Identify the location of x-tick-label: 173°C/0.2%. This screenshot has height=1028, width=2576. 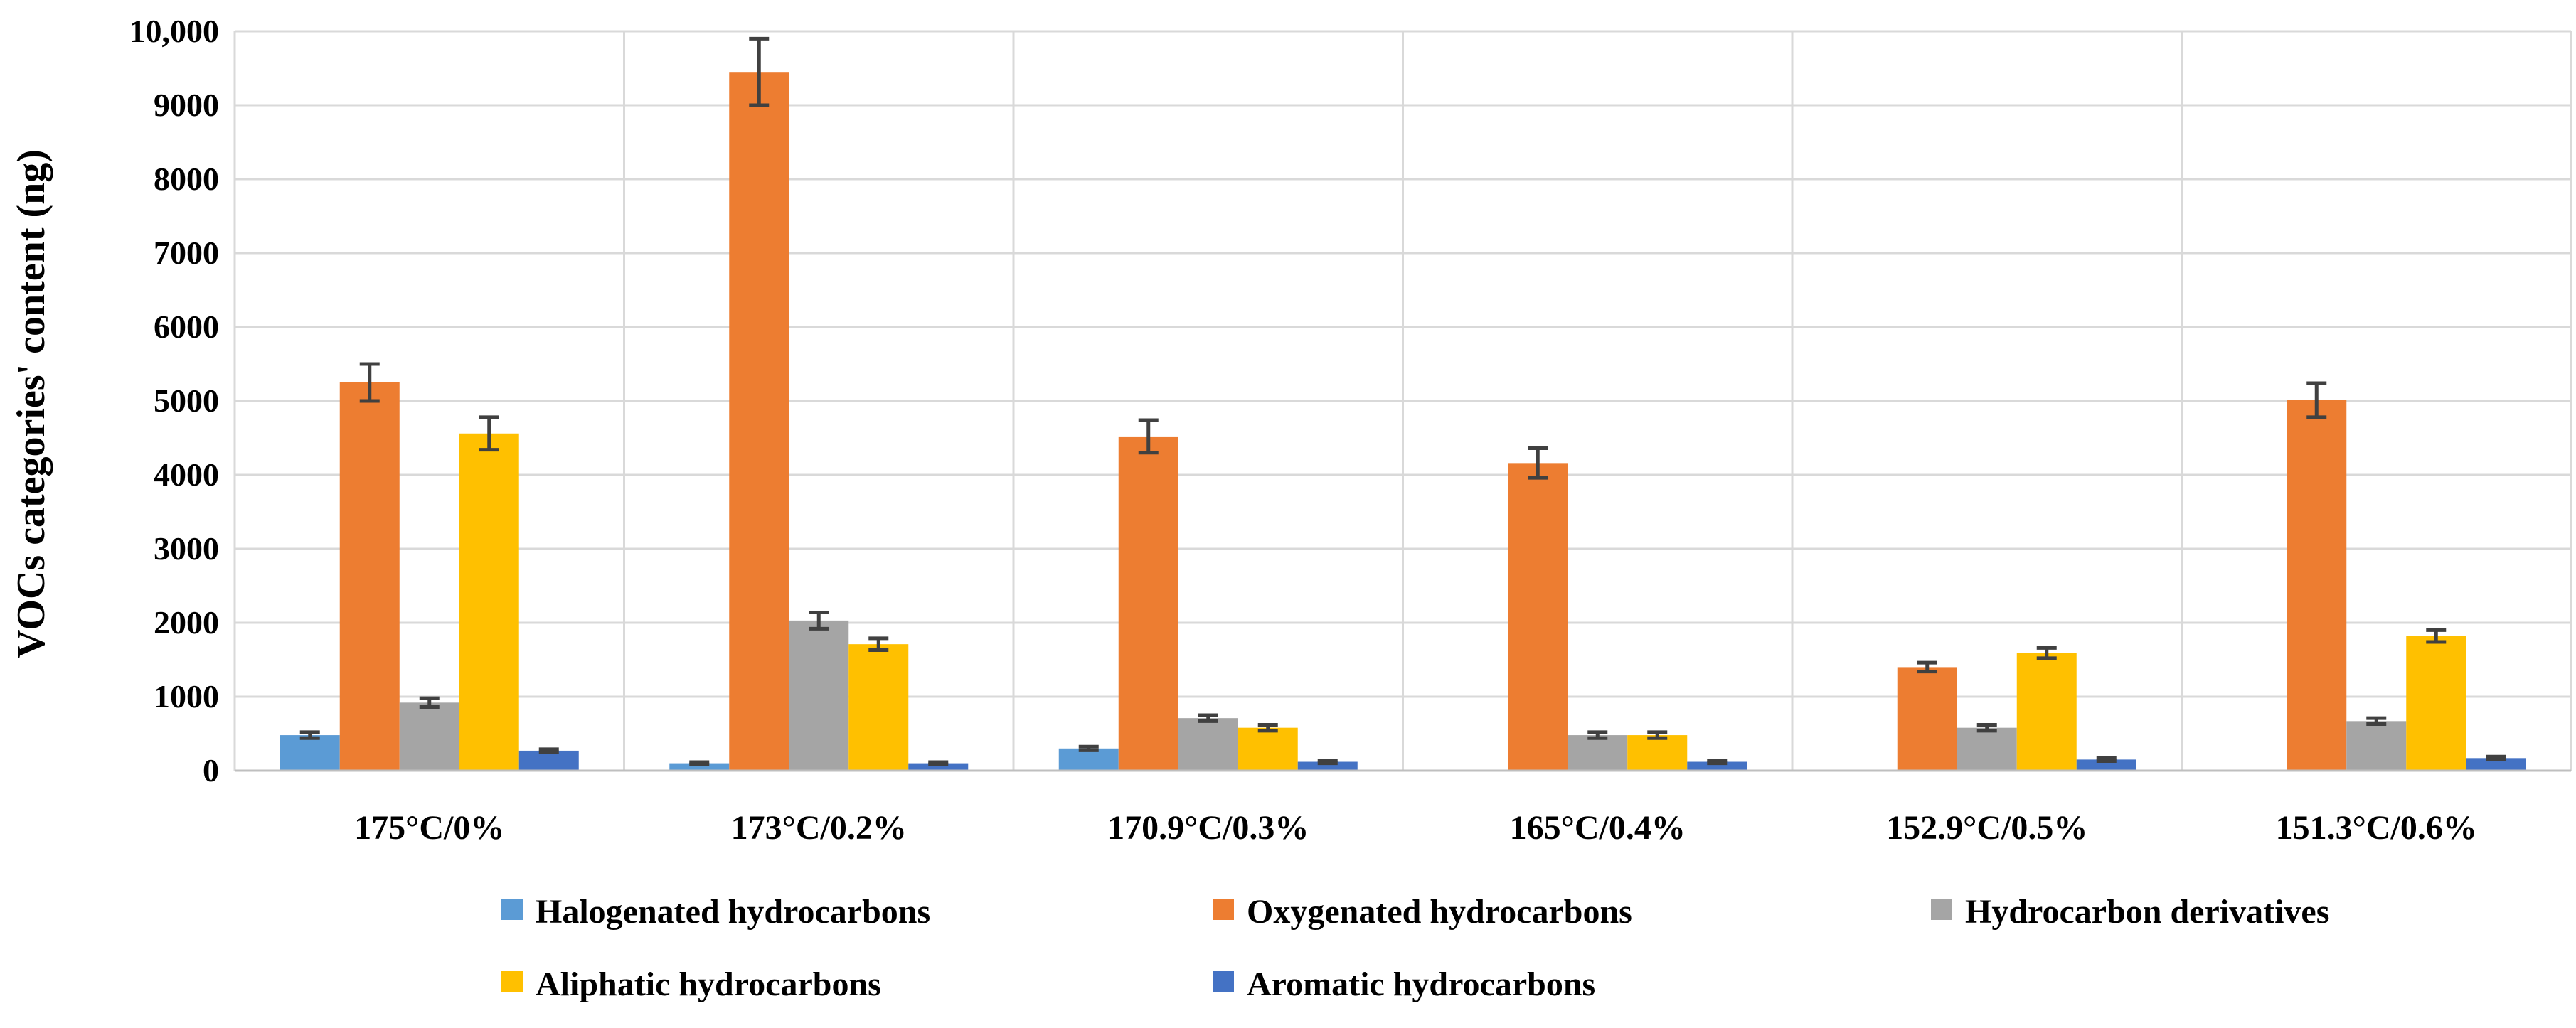
(819, 828).